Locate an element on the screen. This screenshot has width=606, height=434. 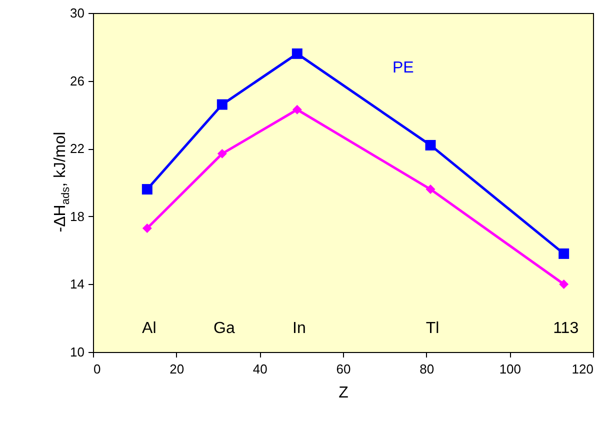
y-tick-label: 30 is located at coordinates (77, 13).